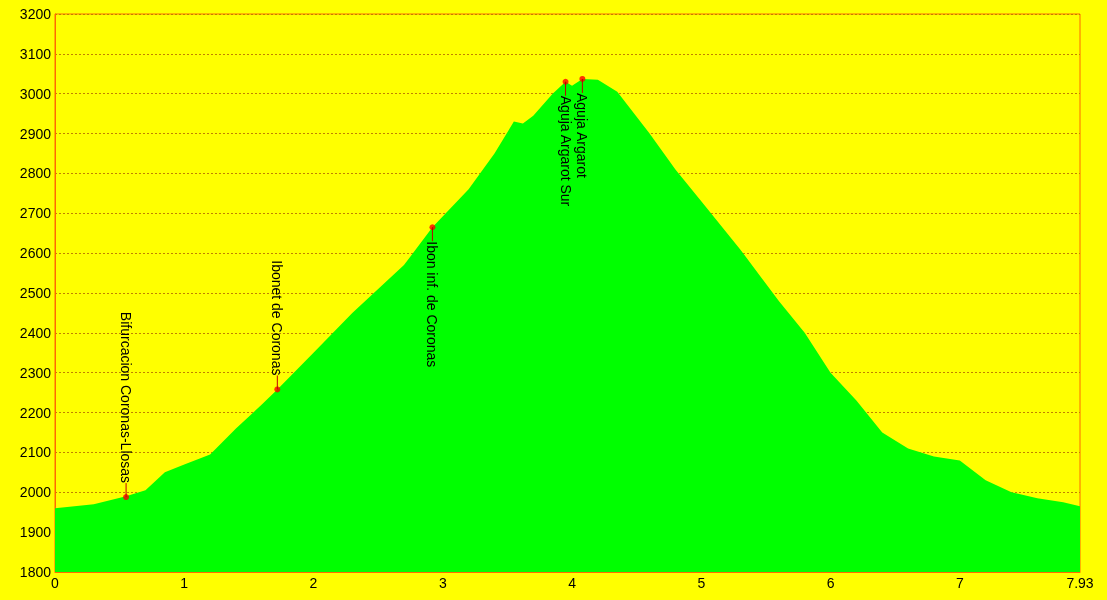 The width and height of the screenshot is (1107, 600). What do you see at coordinates (442, 583) in the screenshot?
I see `x-tick-label: 3` at bounding box center [442, 583].